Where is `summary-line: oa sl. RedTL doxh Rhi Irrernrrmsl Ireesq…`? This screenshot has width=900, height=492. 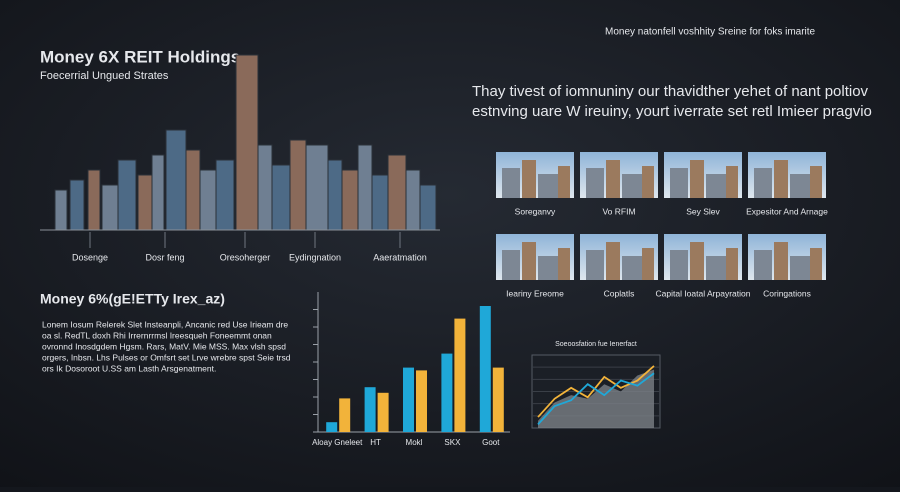 summary-line: oa sl. RedTL doxh Rhi Irrernrrmsl Ireesq… is located at coordinates (157, 335).